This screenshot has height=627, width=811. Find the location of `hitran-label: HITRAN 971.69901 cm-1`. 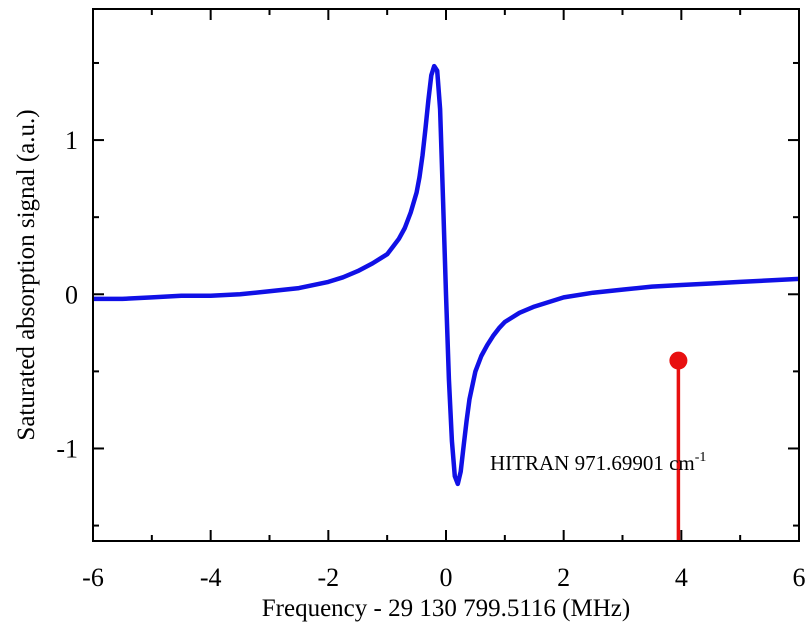

hitran-label: HITRAN 971.69901 cm-1 is located at coordinates (598, 462).